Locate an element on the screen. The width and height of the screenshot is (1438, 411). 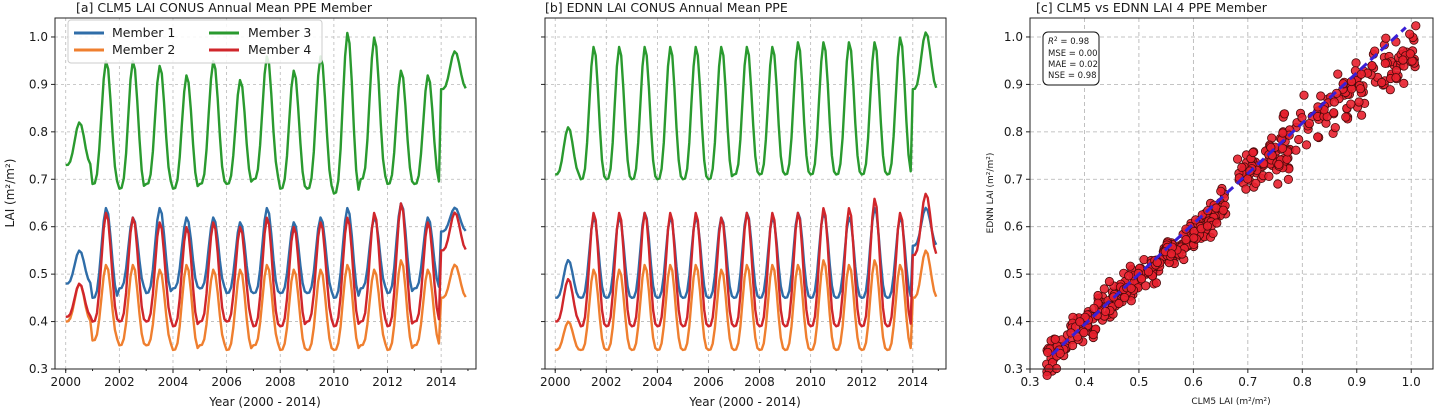
panel-c-xtick-label: 0.5 is located at coordinates (1138, 382).